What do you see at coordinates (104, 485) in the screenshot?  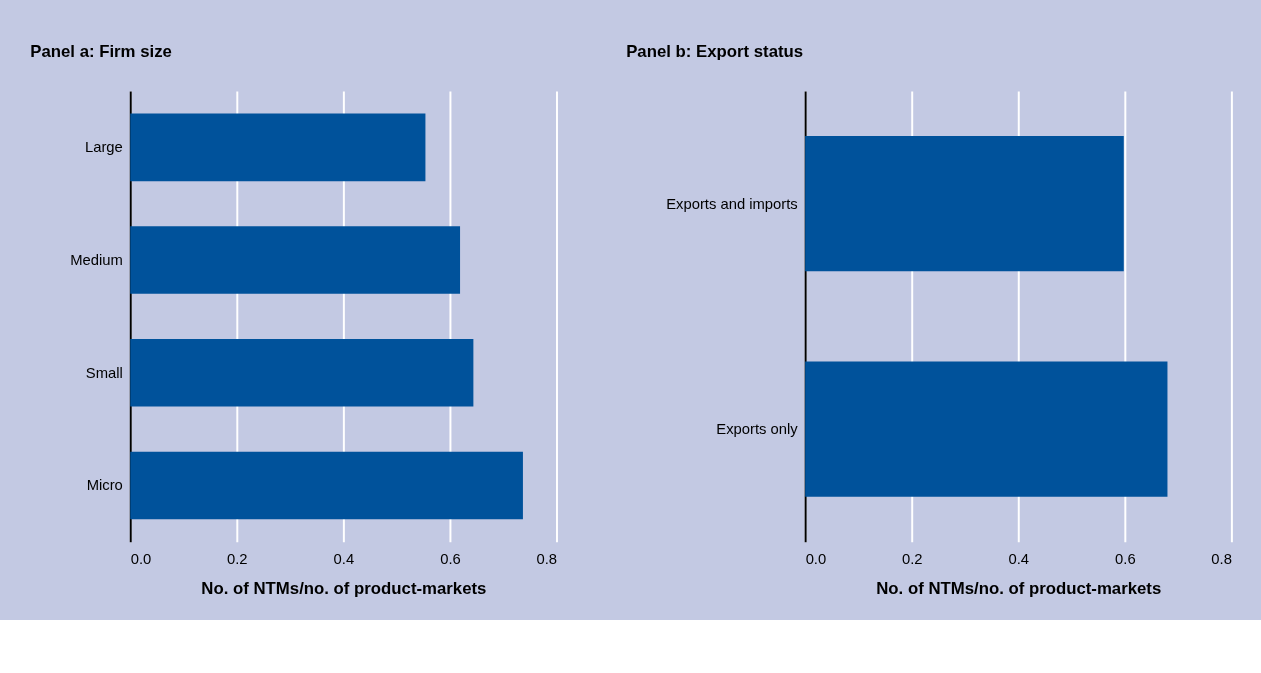 I see `y-tick-label: Micro` at bounding box center [104, 485].